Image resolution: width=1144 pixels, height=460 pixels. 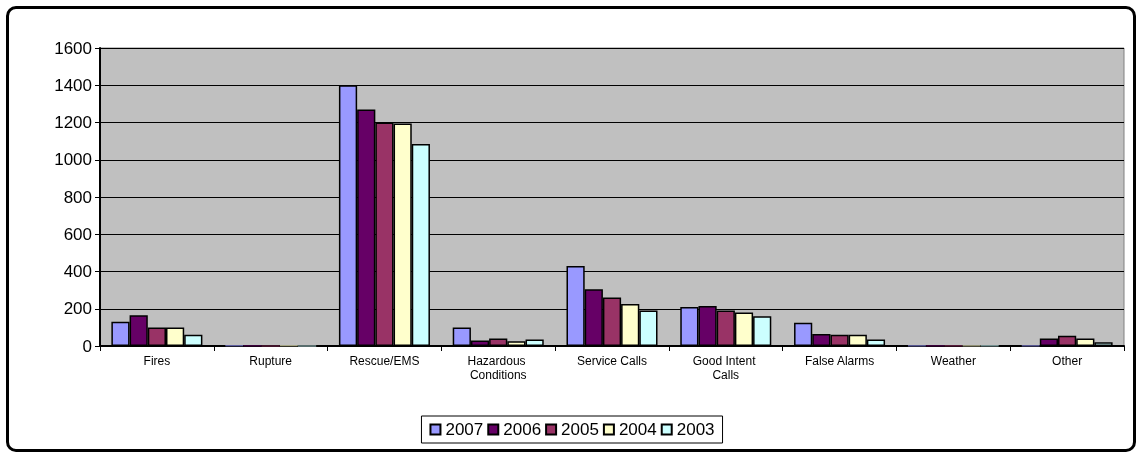 What do you see at coordinates (522, 429) in the screenshot?
I see `legend-label: 2006` at bounding box center [522, 429].